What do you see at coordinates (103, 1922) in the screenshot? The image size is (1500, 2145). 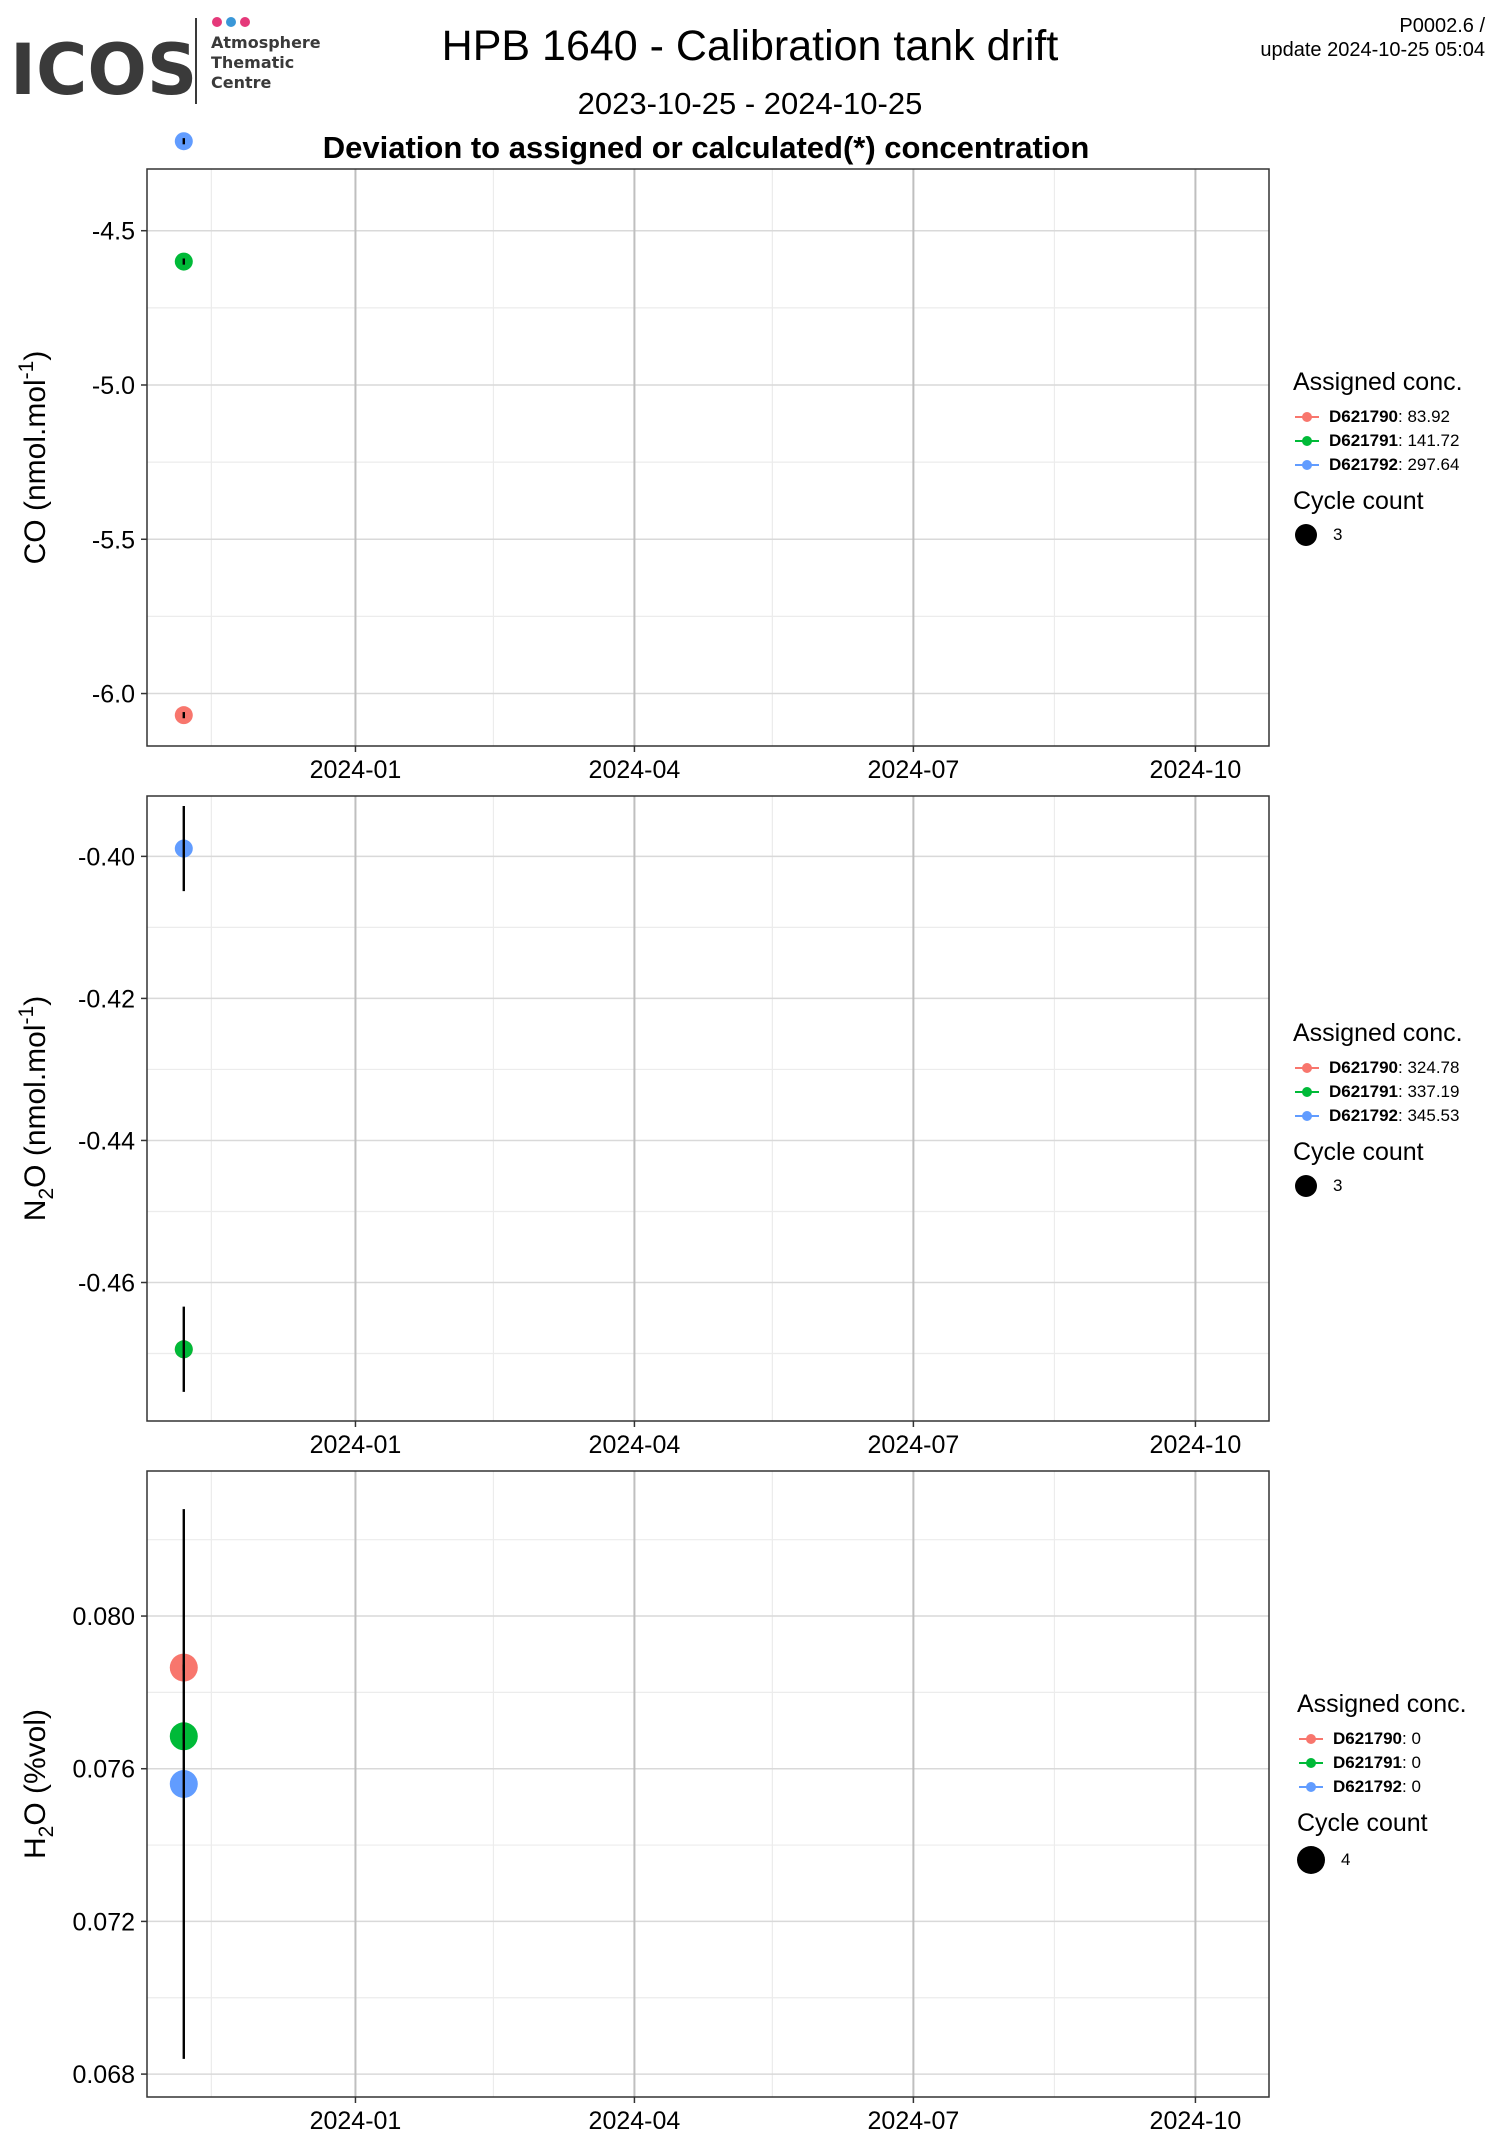 I see `y-tick-label: 0.072` at bounding box center [103, 1922].